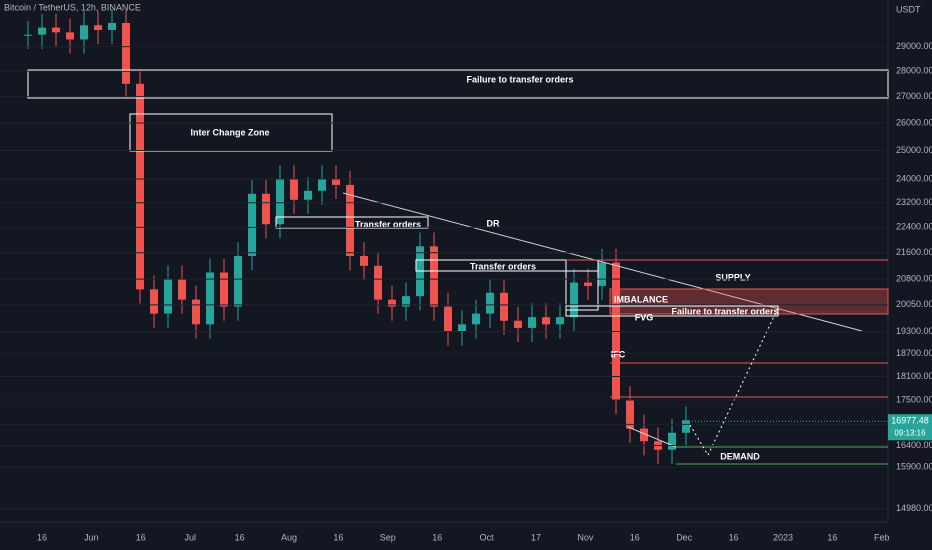  Describe the element at coordinates (914, 46) in the screenshot. I see `price-tick-label: 29000.00` at that location.